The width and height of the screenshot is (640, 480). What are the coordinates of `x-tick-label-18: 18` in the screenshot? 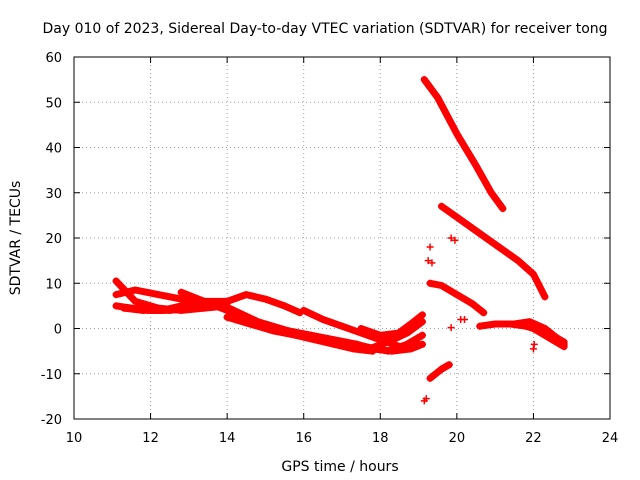 It's located at (380, 438).